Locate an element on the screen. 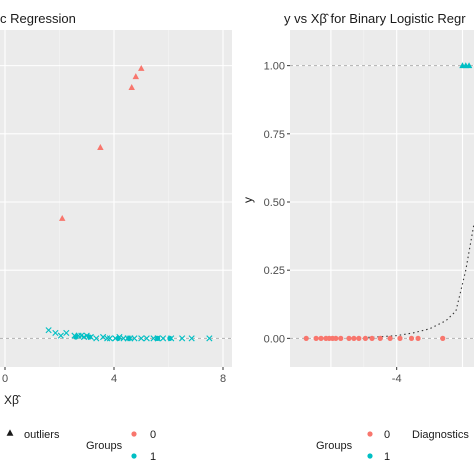 This screenshot has width=474, height=474. right-legend-group0-label: 0 is located at coordinates (387, 435).